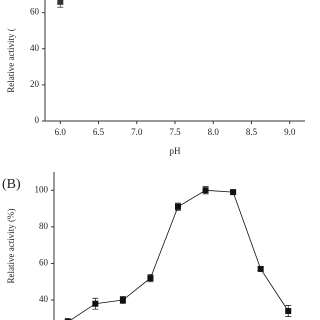 This screenshot has height=320, width=320. I want to click on x-tick-label: 8.0, so click(214, 132).